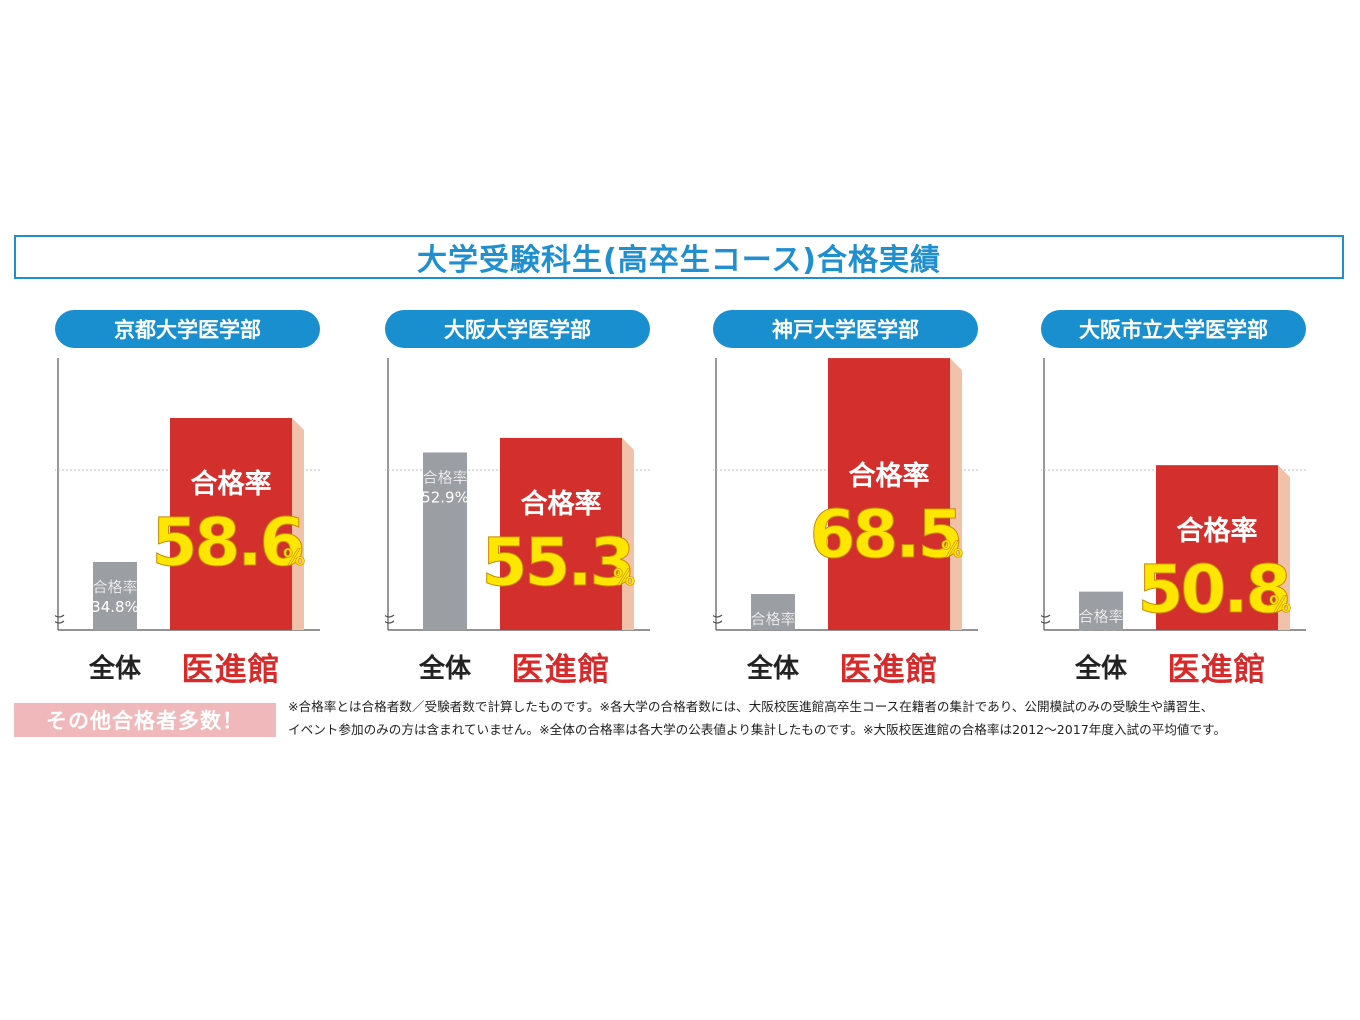  Describe the element at coordinates (679, 260) in the screenshot. I see `page-title: 大学受験科生(高卒生コース)合格実績` at that location.